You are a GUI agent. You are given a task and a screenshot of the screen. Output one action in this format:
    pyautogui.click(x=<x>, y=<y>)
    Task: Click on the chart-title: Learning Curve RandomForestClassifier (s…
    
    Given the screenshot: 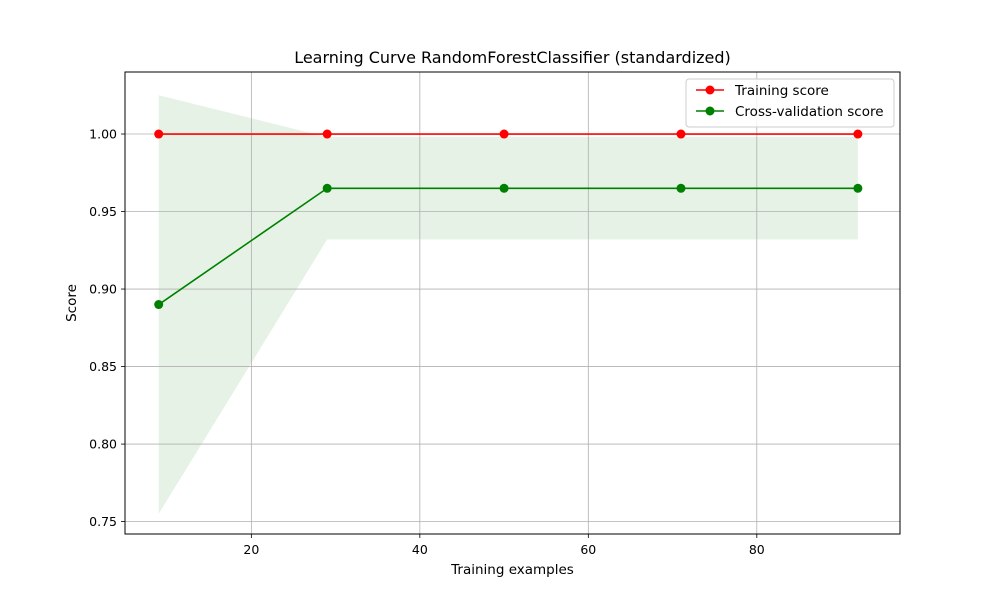 What is the action you would take?
    pyautogui.click(x=512, y=57)
    